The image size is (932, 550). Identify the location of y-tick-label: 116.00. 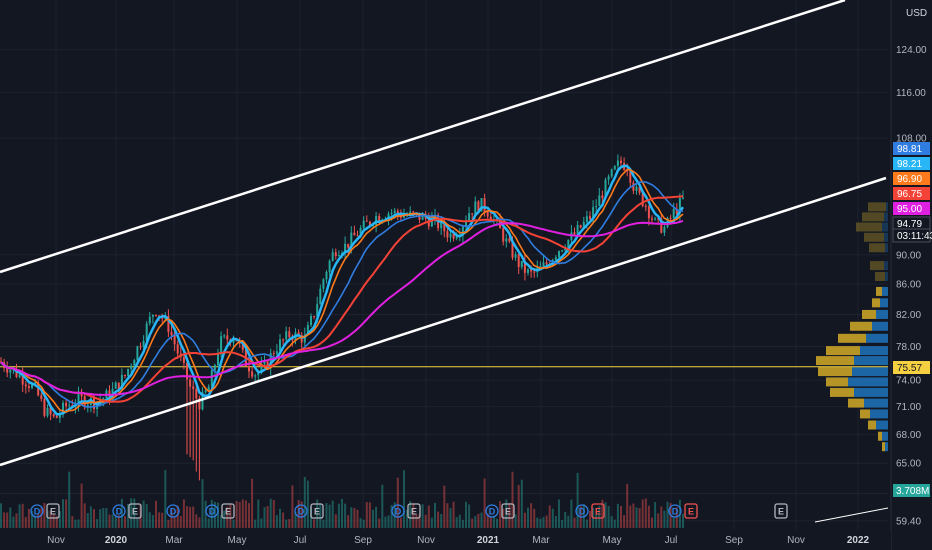
(911, 93).